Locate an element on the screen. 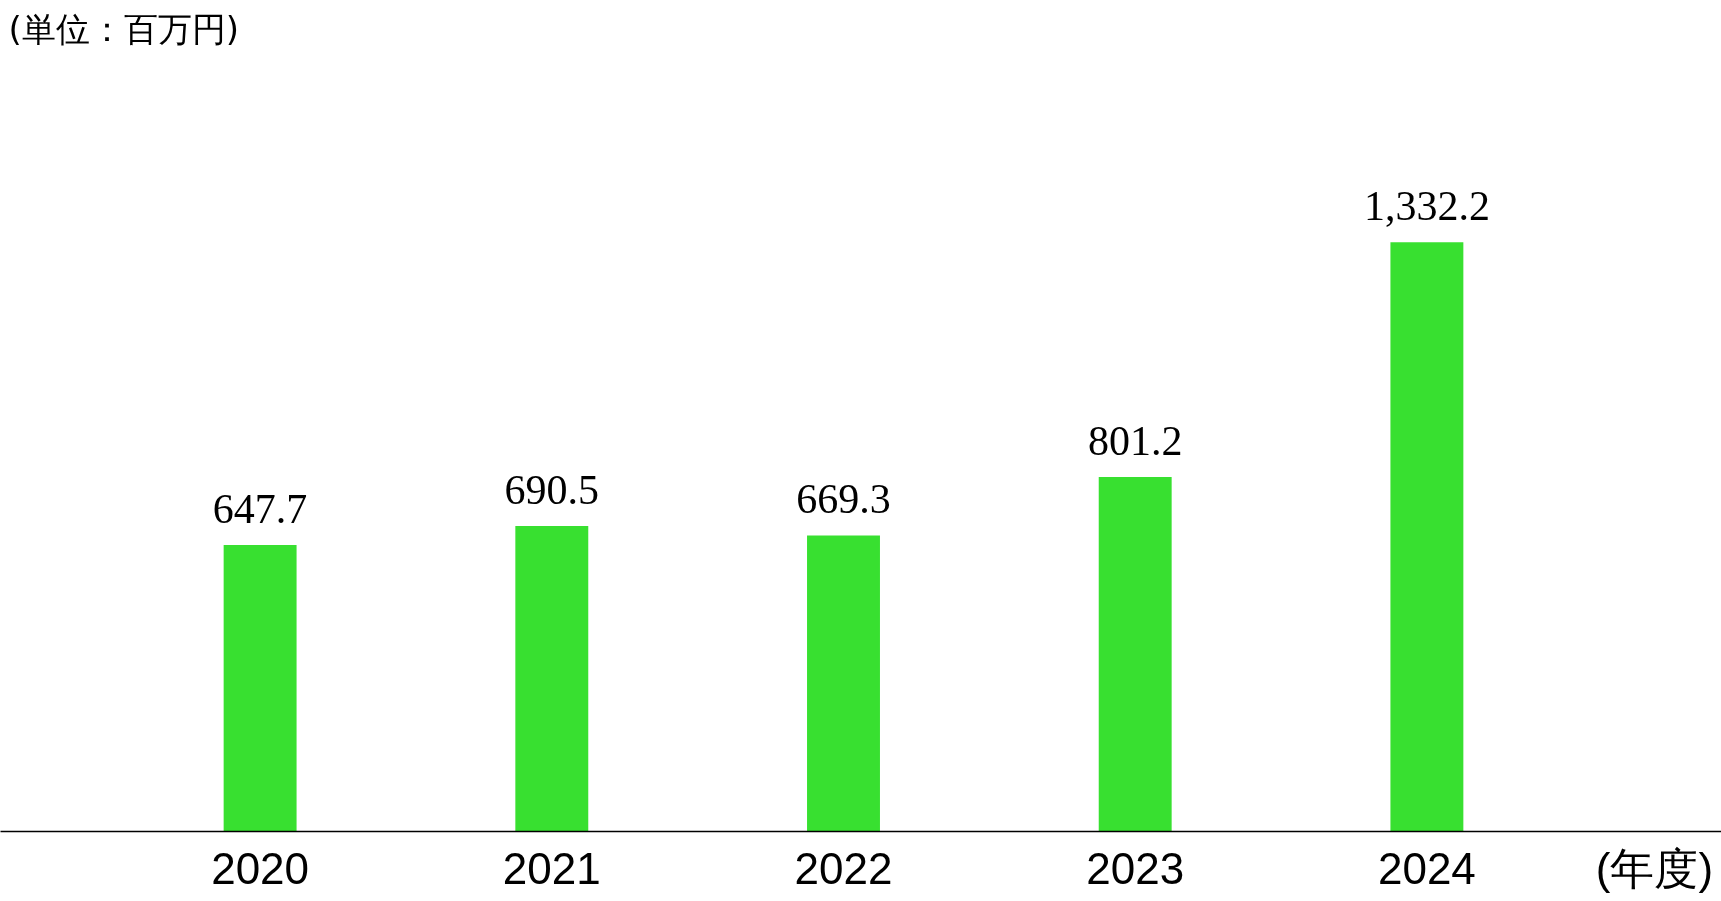 The width and height of the screenshot is (1721, 901). x-tick-label: 2020 is located at coordinates (260, 868).